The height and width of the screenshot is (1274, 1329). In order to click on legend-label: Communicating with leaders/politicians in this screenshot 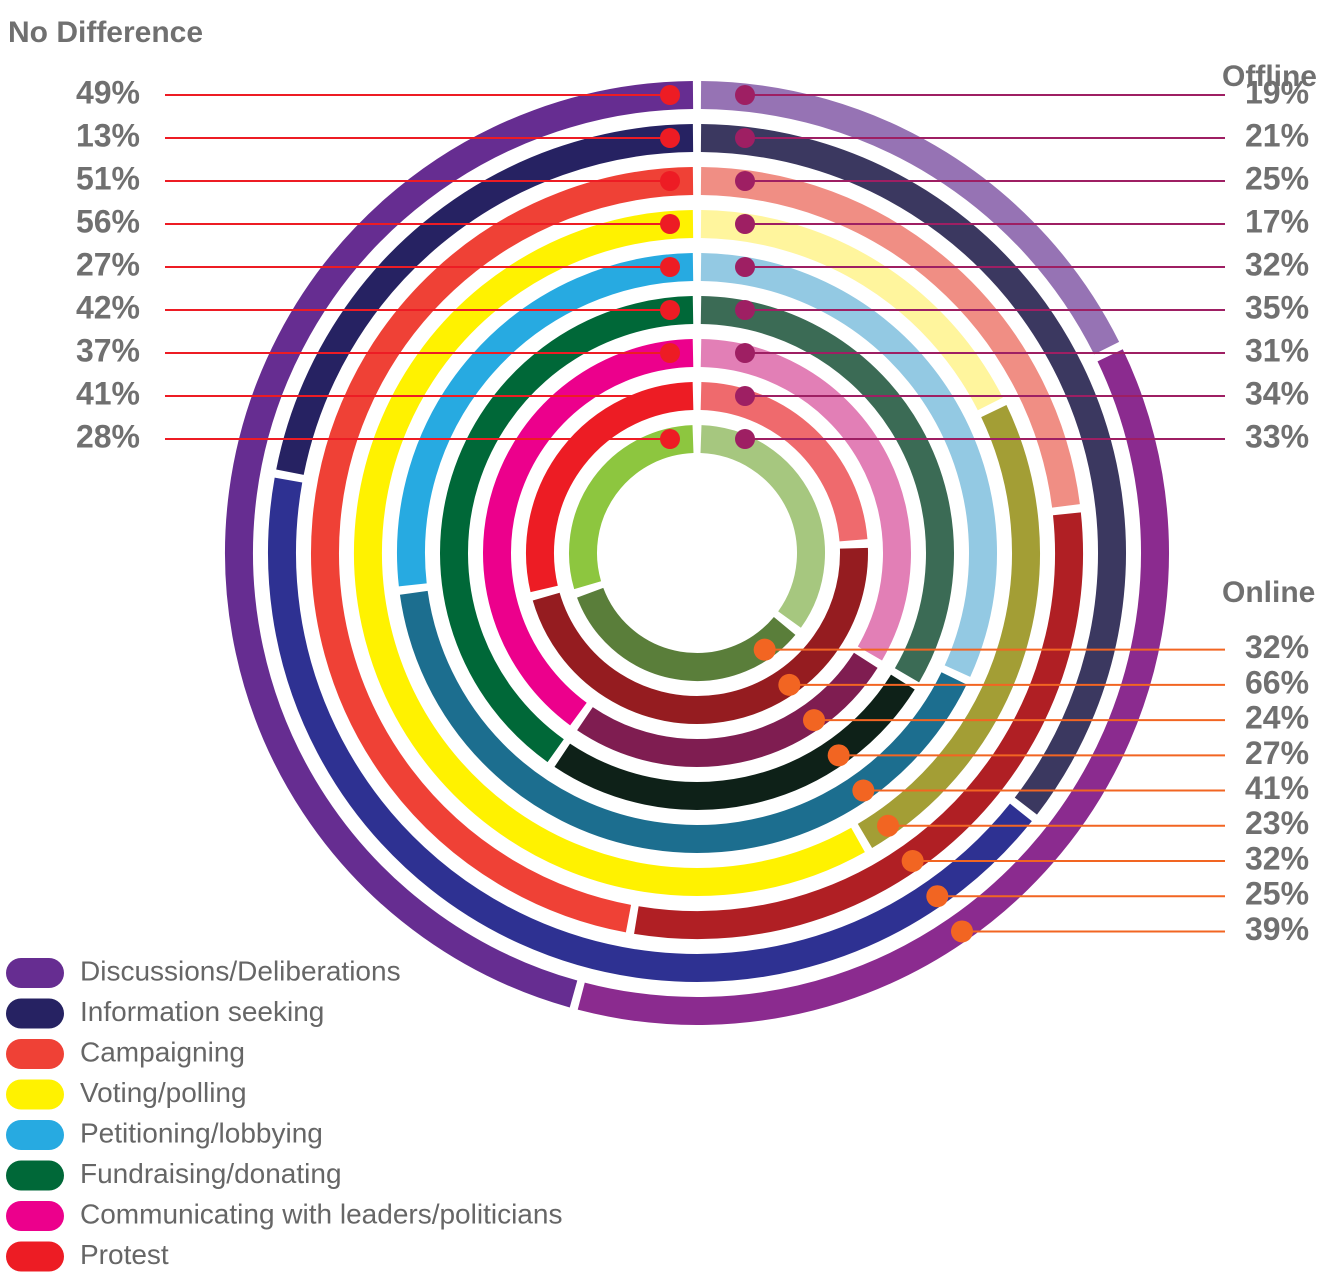, I will do `click(321, 1213)`.